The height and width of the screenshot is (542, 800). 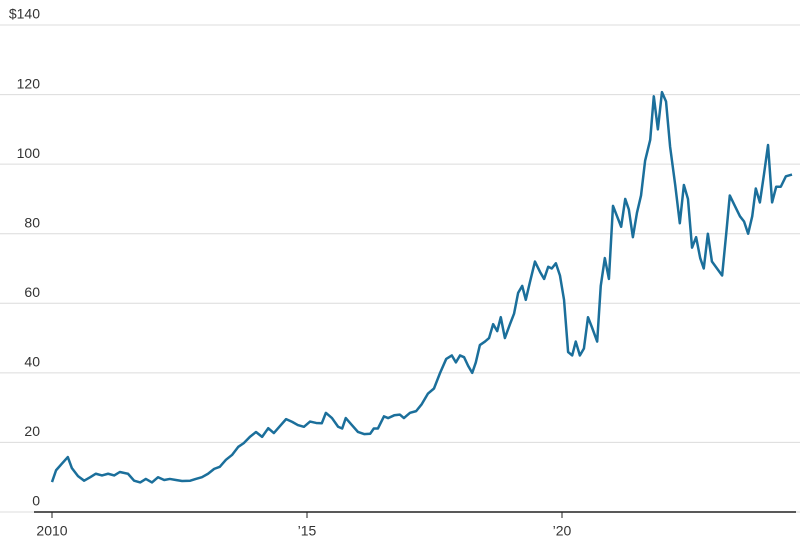 I want to click on x-tick-label: 2010, so click(x=51, y=531).